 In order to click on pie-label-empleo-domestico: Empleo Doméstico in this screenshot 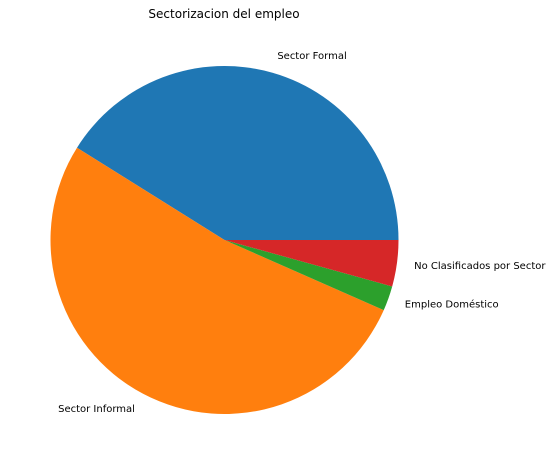, I will do `click(452, 304)`.